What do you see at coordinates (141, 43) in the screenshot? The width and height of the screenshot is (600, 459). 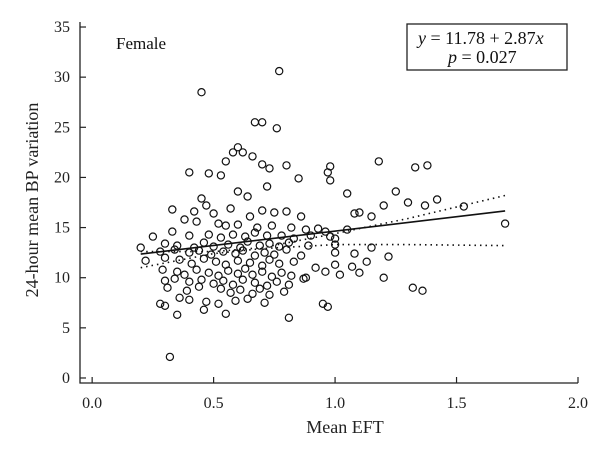 I see `panel-annotation: Female` at bounding box center [141, 43].